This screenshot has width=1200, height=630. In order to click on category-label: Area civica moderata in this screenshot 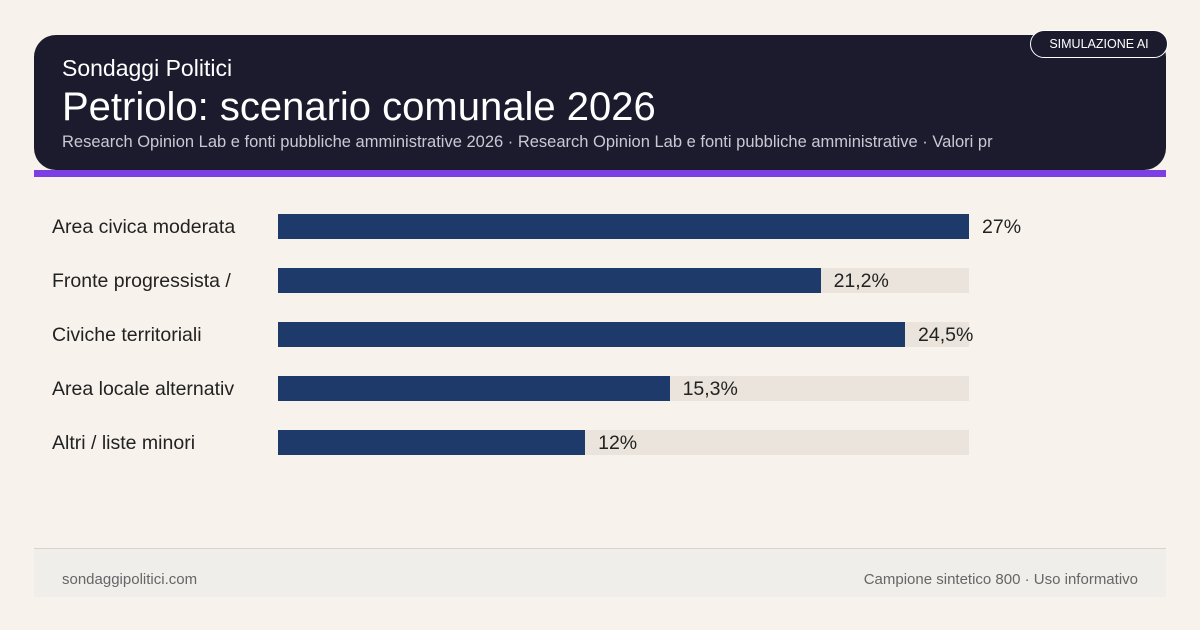, I will do `click(144, 227)`.